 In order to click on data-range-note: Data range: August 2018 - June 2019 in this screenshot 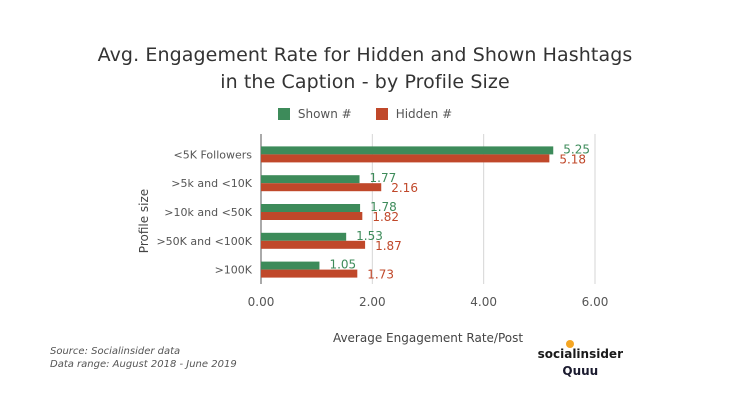, I will do `click(143, 364)`.